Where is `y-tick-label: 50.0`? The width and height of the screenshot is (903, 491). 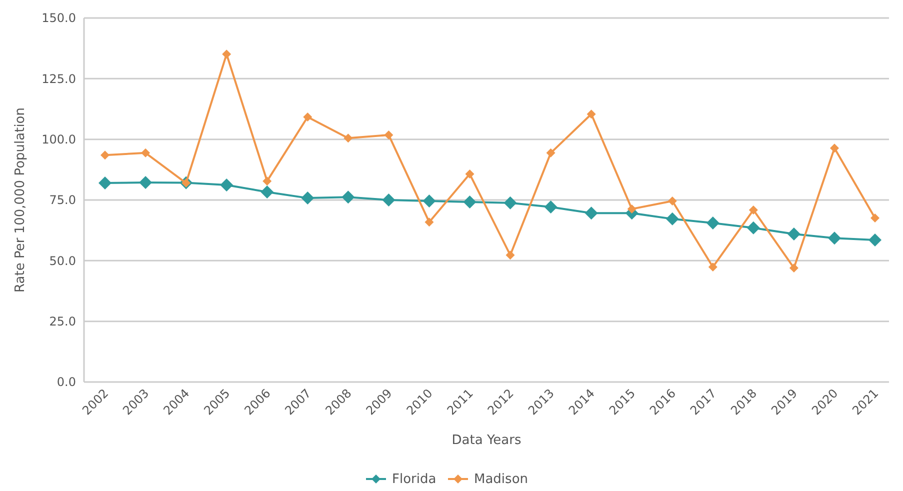
y-tick-label: 50.0 is located at coordinates (62, 261).